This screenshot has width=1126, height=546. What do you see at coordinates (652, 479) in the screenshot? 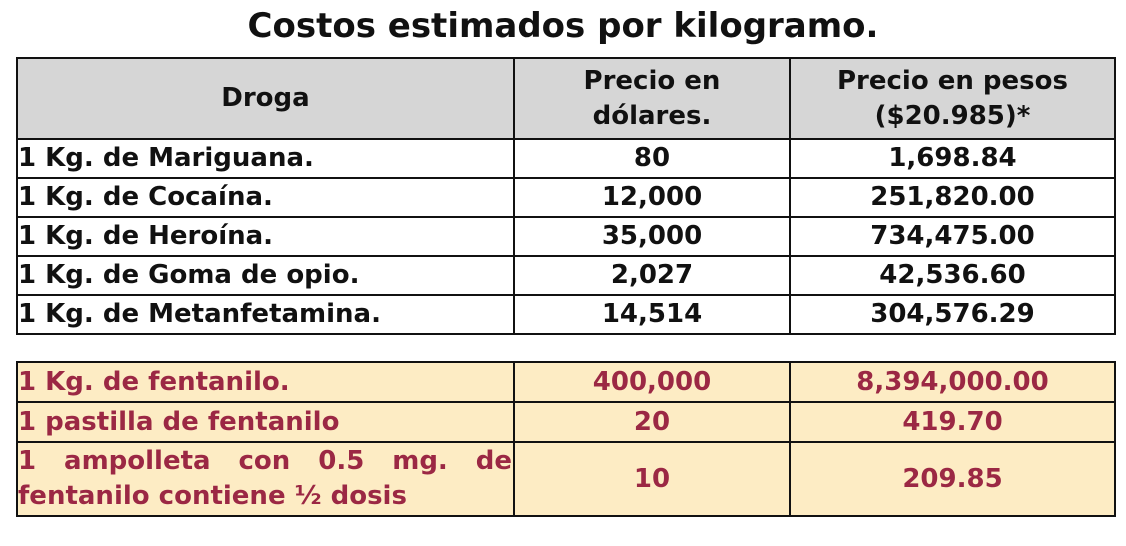
I see `cell-dolares: 10` at bounding box center [652, 479].